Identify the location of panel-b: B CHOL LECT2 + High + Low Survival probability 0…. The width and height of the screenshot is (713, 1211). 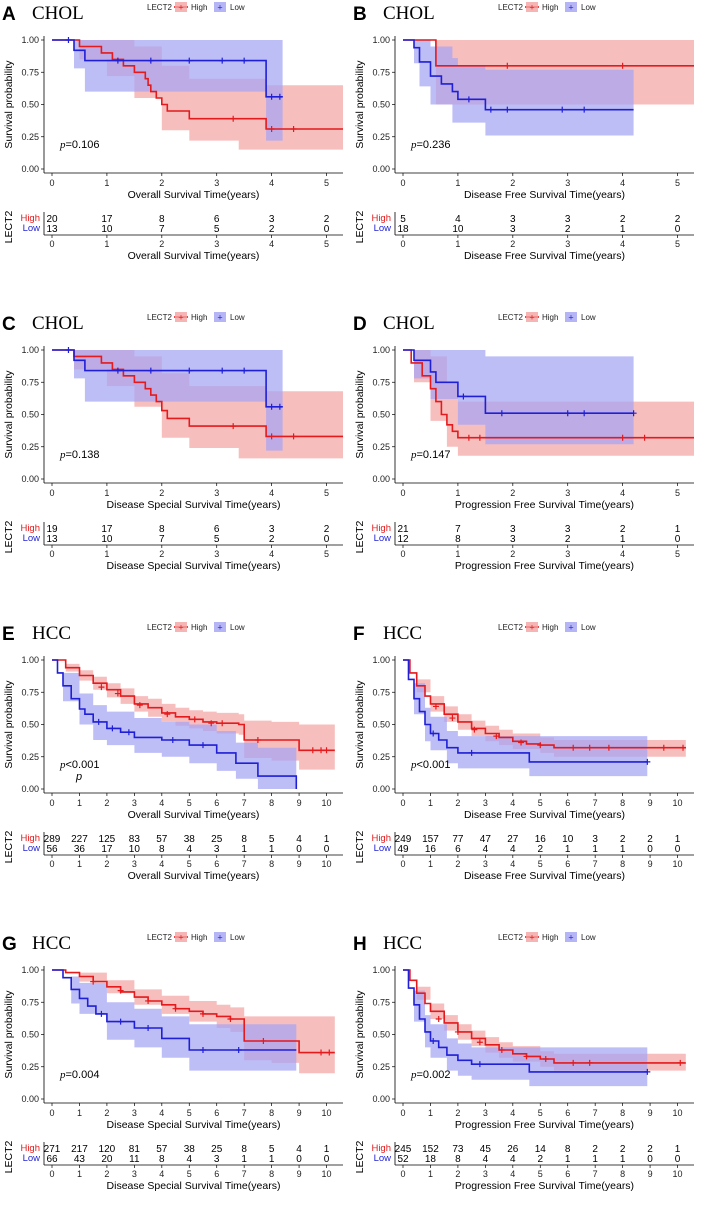
(523, 132).